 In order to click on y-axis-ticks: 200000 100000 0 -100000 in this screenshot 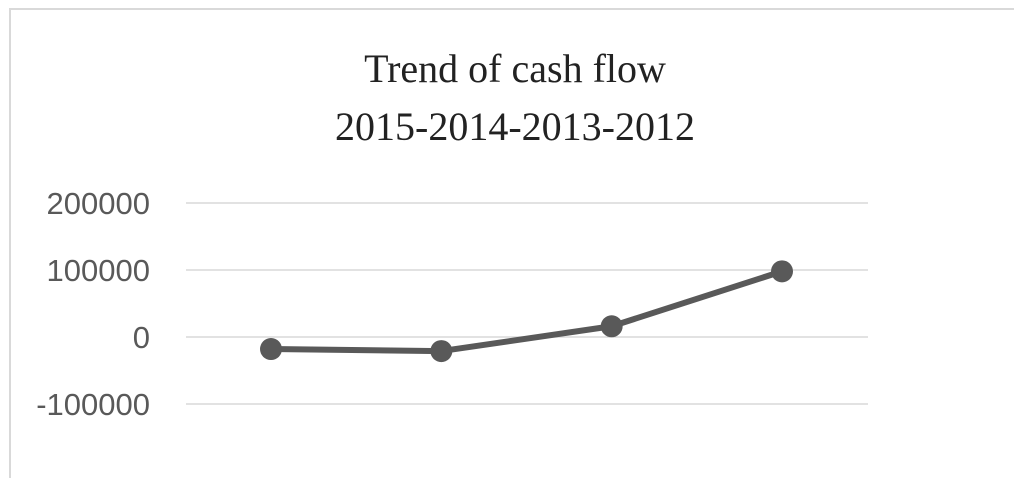, I will do `click(93, 304)`.